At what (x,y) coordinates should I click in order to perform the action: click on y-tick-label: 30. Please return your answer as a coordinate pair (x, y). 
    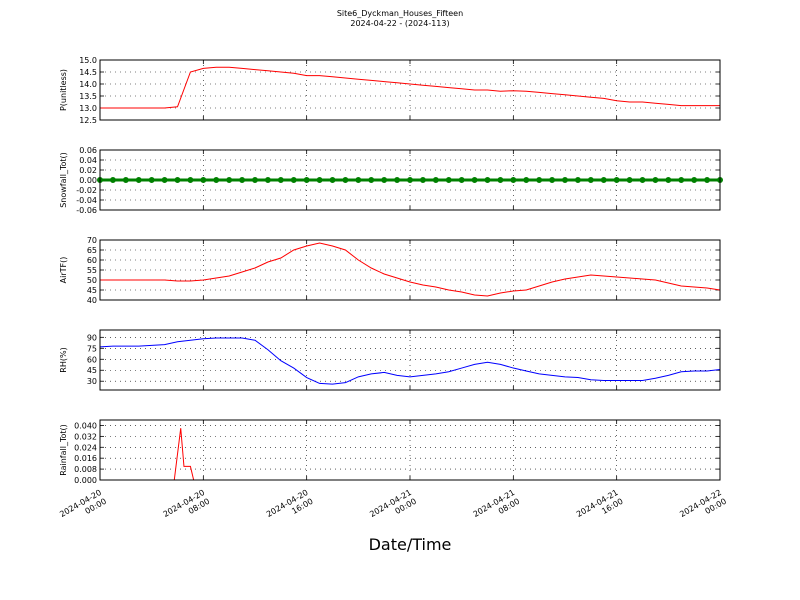
    Looking at the image, I should click on (92, 381).